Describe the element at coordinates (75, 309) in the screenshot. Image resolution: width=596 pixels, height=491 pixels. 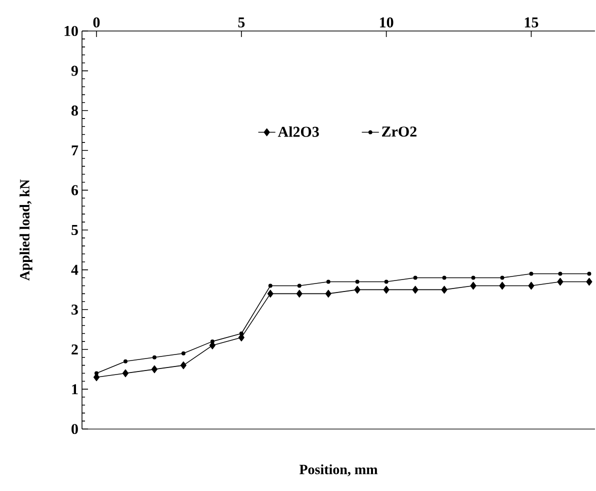
I see `y-tick-label: 3` at that location.